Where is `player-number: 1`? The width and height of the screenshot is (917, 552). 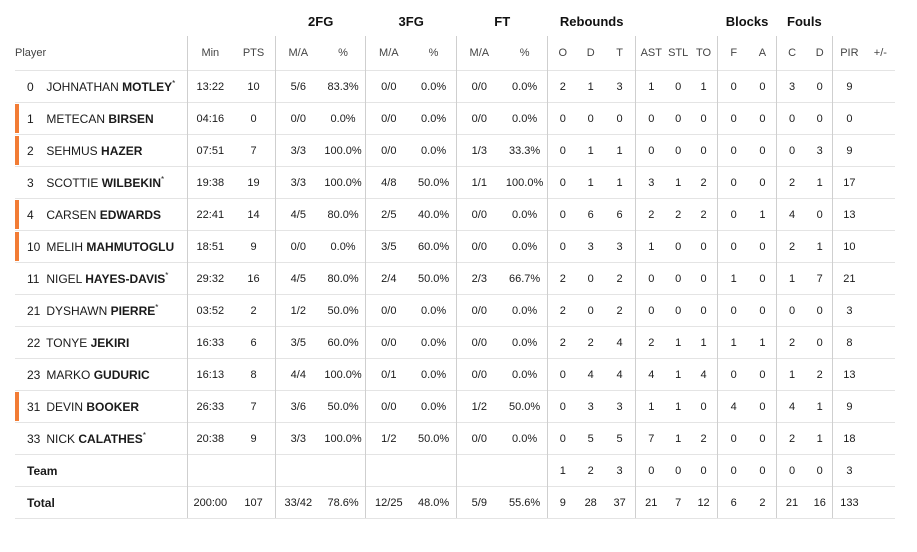 player-number: 1 is located at coordinates (30, 119).